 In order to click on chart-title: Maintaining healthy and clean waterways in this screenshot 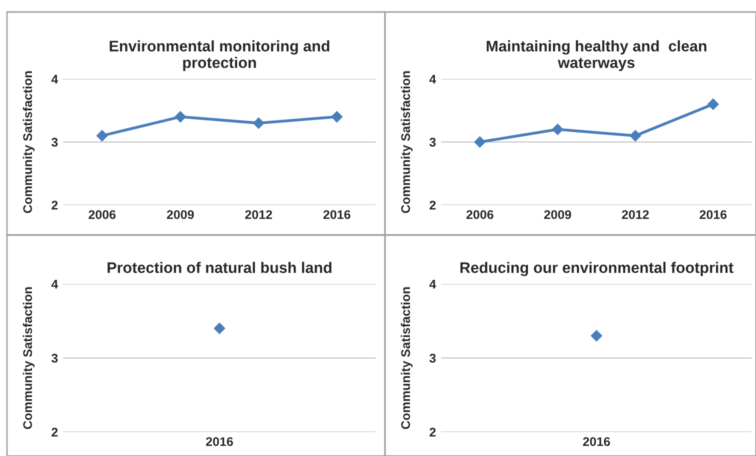, I will do `click(596, 56)`.